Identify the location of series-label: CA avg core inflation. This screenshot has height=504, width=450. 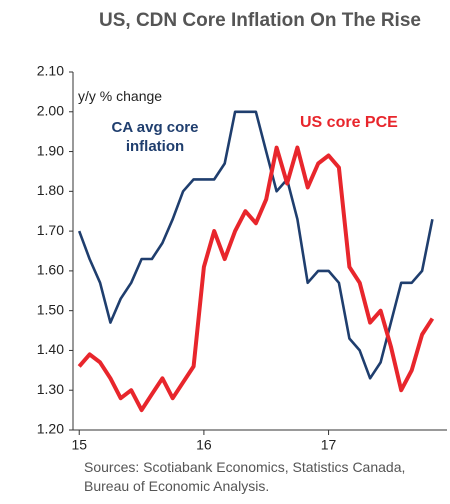
(155, 137).